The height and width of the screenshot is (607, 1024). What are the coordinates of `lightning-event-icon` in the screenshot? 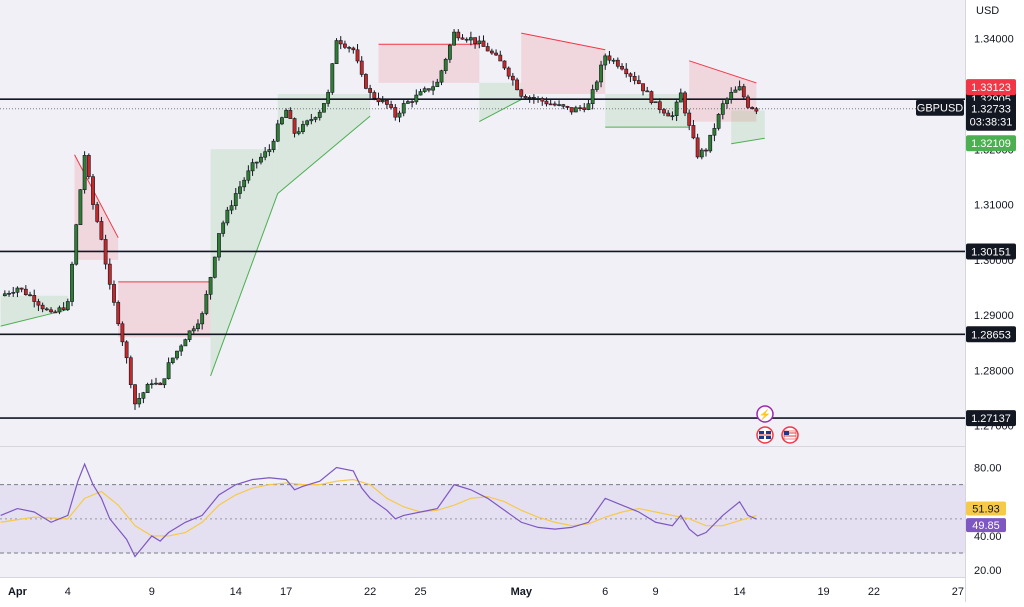 It's located at (765, 414).